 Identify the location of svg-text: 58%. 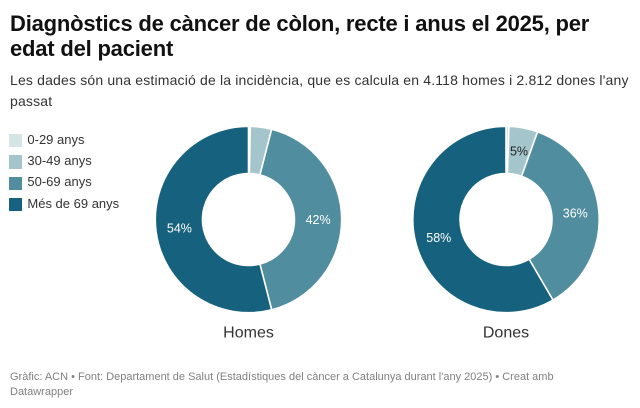
(438, 238).